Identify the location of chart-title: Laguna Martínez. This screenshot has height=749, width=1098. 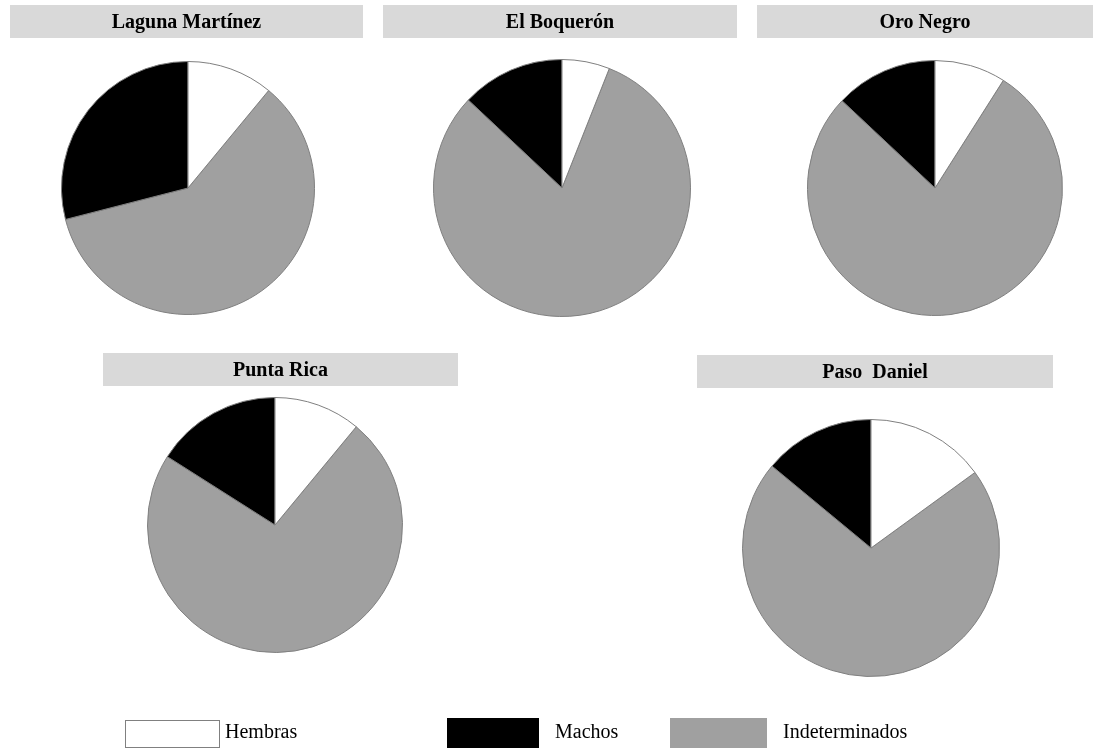
(186, 21).